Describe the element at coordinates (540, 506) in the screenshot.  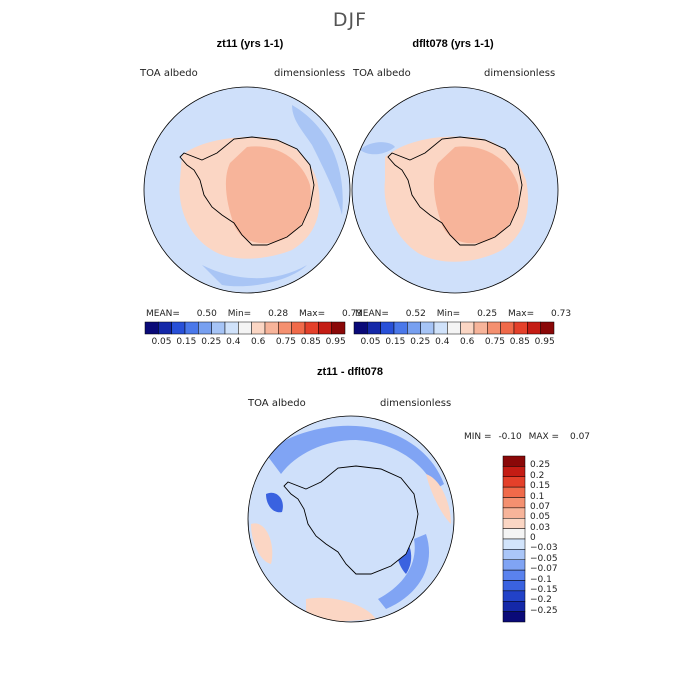
I see `colorbar-tick-label: 0.07` at that location.